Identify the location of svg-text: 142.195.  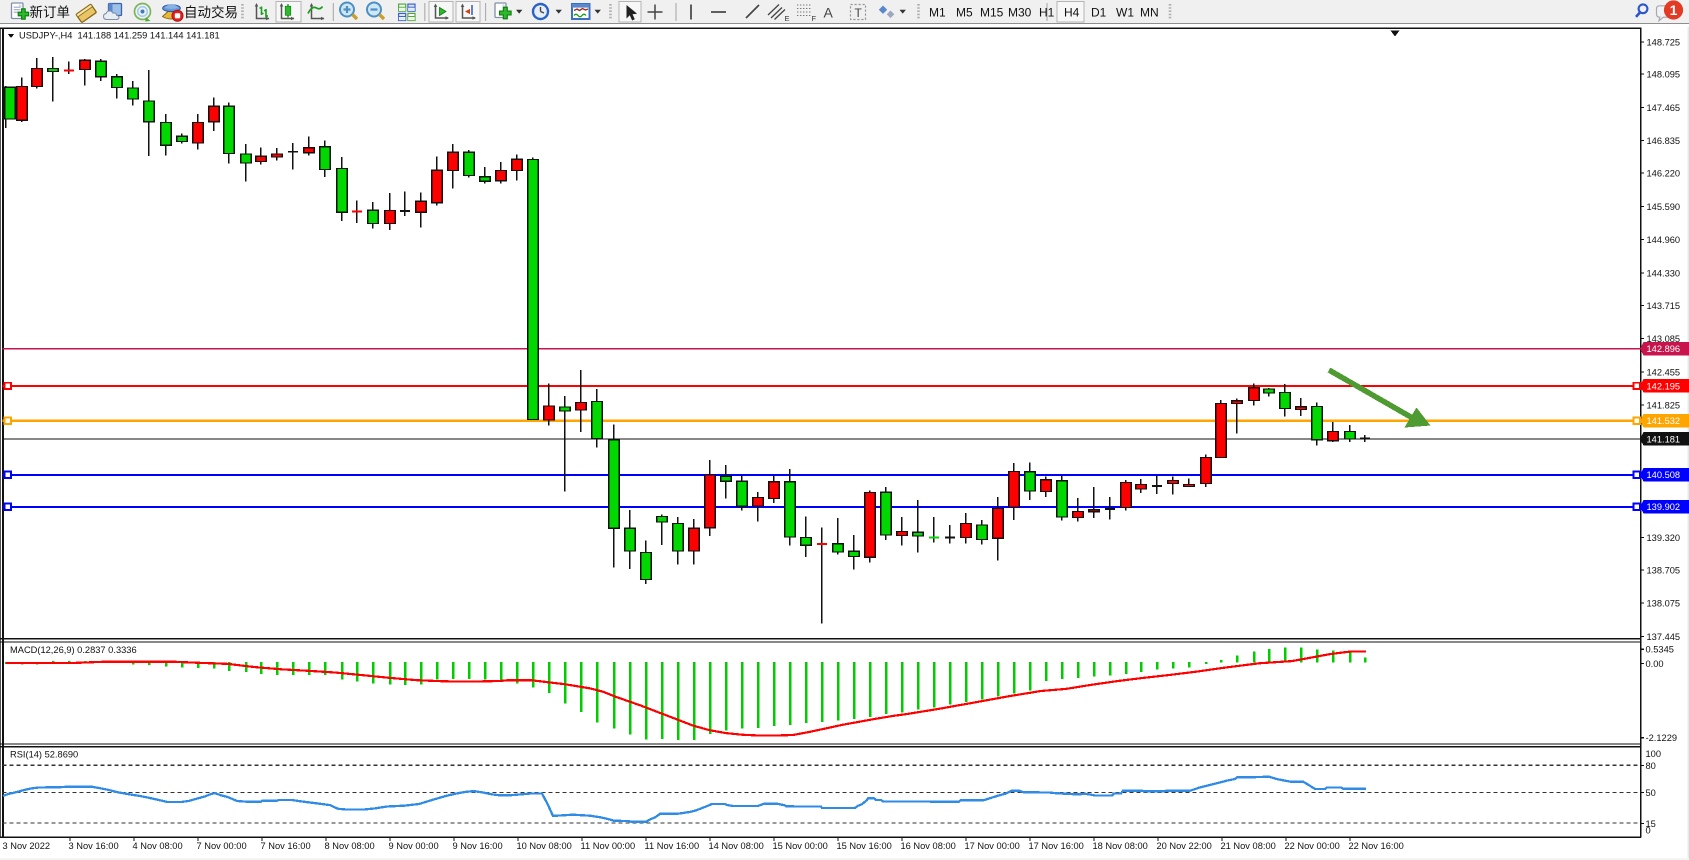
(1664, 386).